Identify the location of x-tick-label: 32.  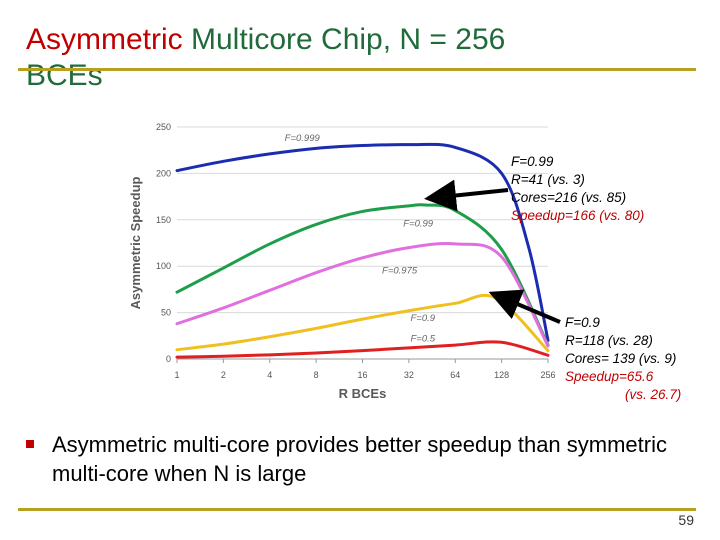
(409, 375).